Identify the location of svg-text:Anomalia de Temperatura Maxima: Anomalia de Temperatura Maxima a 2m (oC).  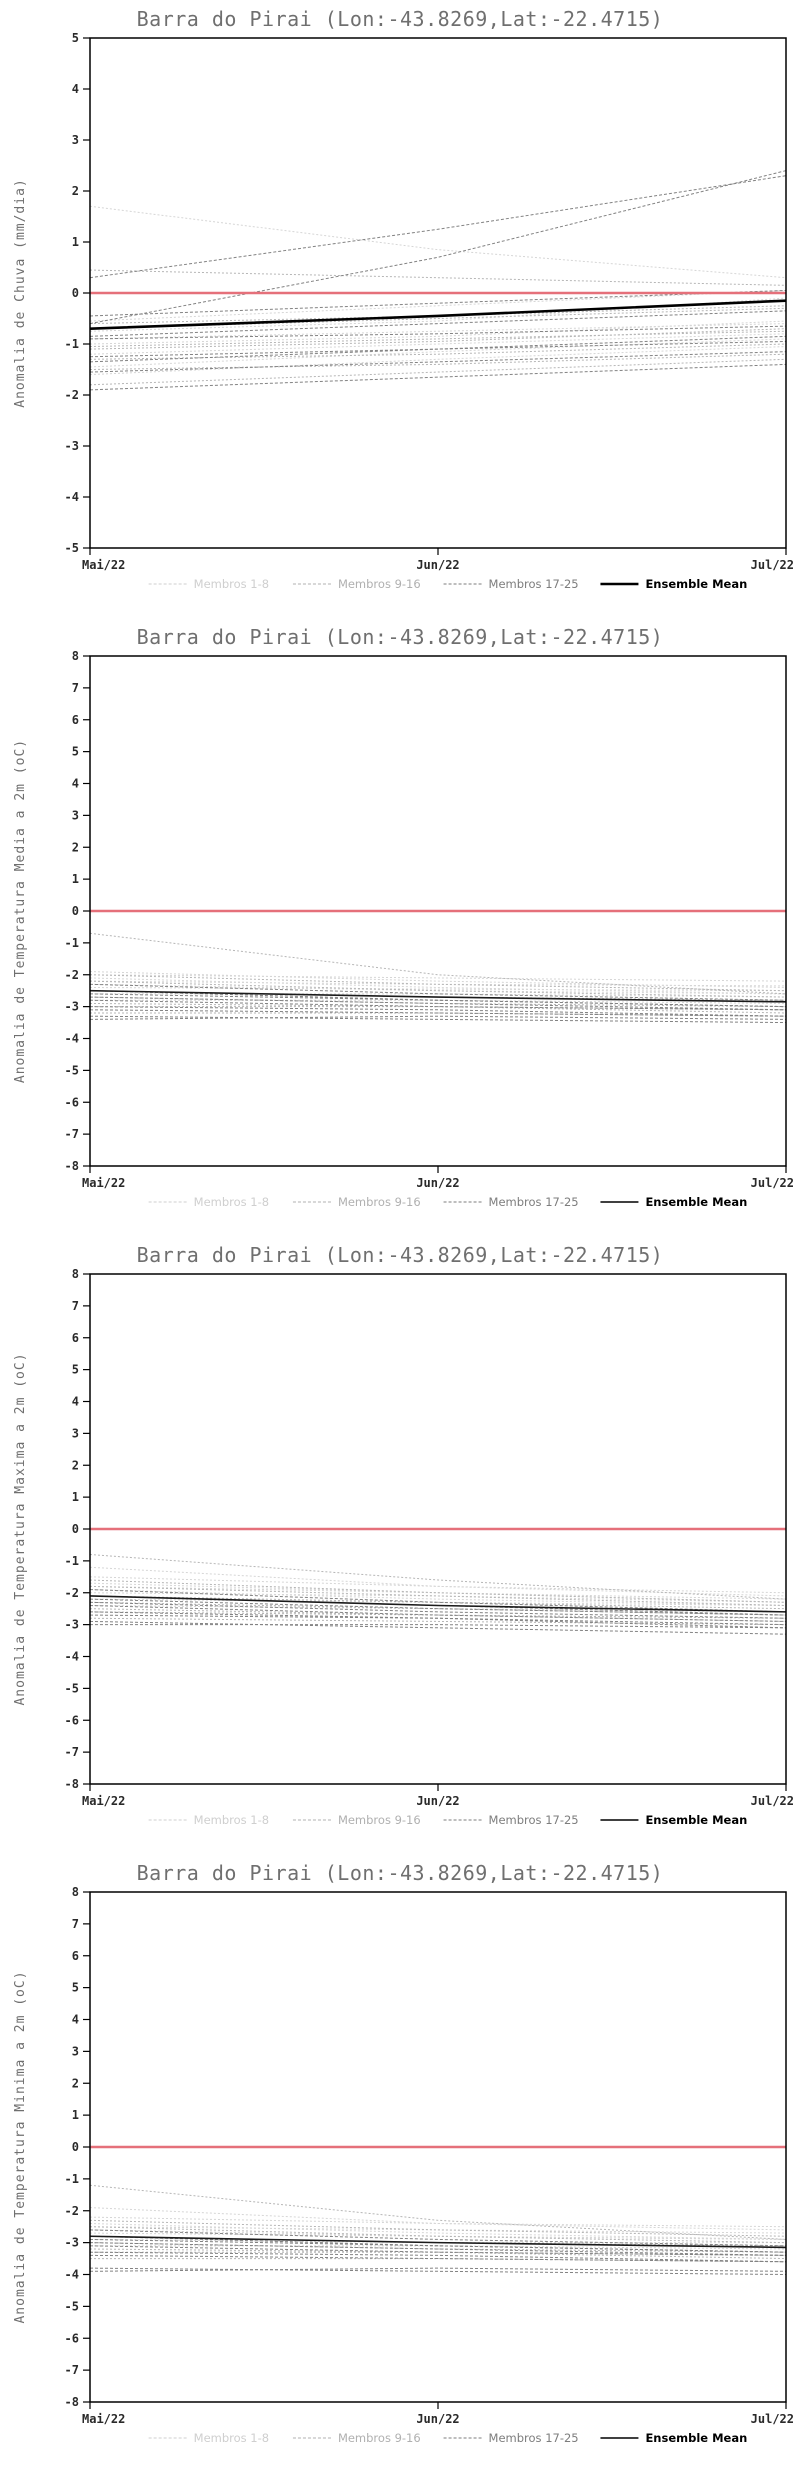
(20, 1528).